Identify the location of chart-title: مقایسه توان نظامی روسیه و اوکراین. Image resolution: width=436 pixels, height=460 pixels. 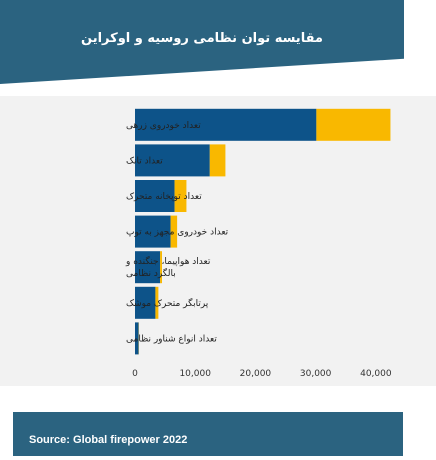
(202, 38).